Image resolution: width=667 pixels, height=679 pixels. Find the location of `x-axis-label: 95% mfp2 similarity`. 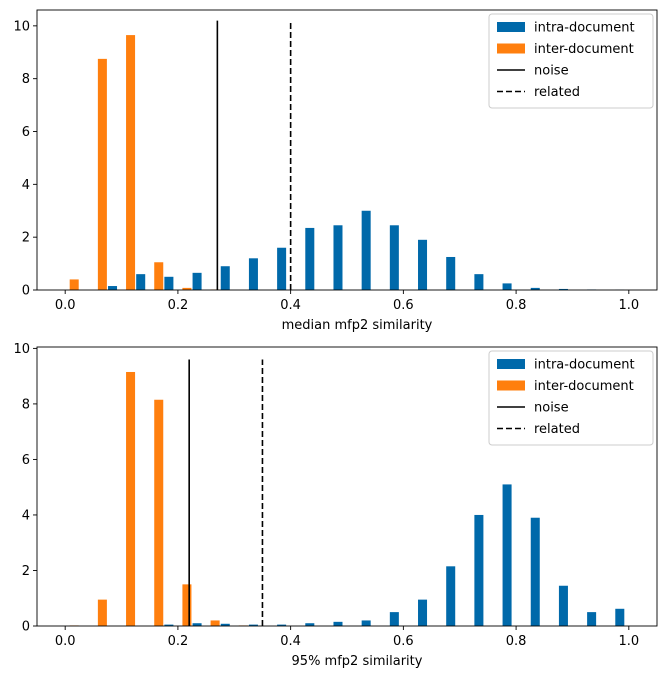

x-axis-label: 95% mfp2 similarity is located at coordinates (357, 661).